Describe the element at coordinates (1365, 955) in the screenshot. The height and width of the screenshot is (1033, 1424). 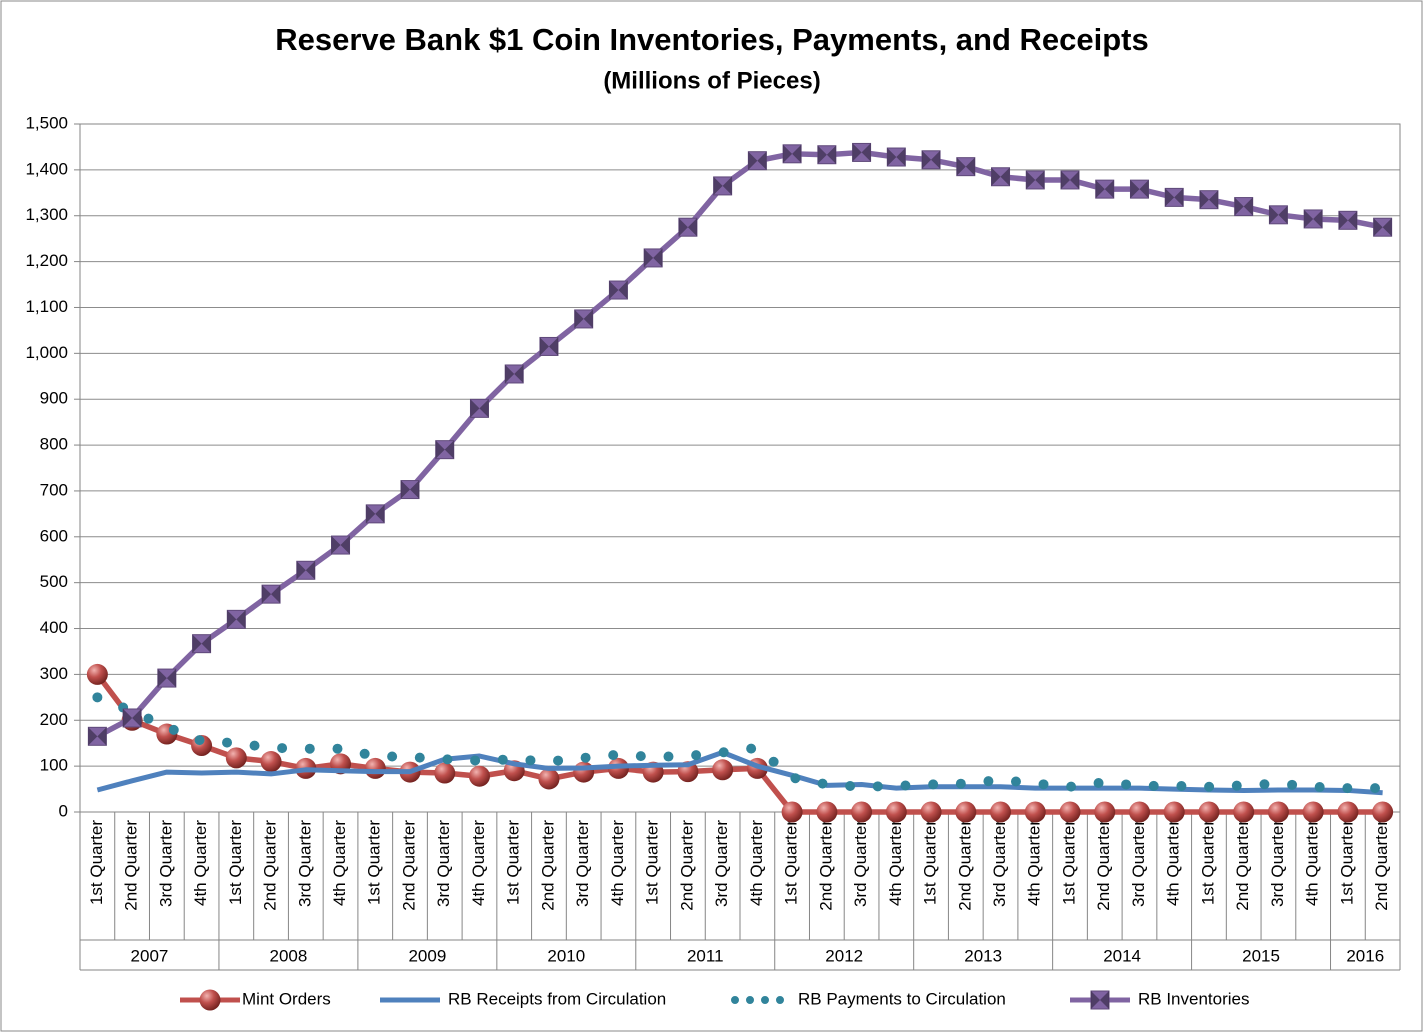
I see `x-group-label: 2016` at that location.